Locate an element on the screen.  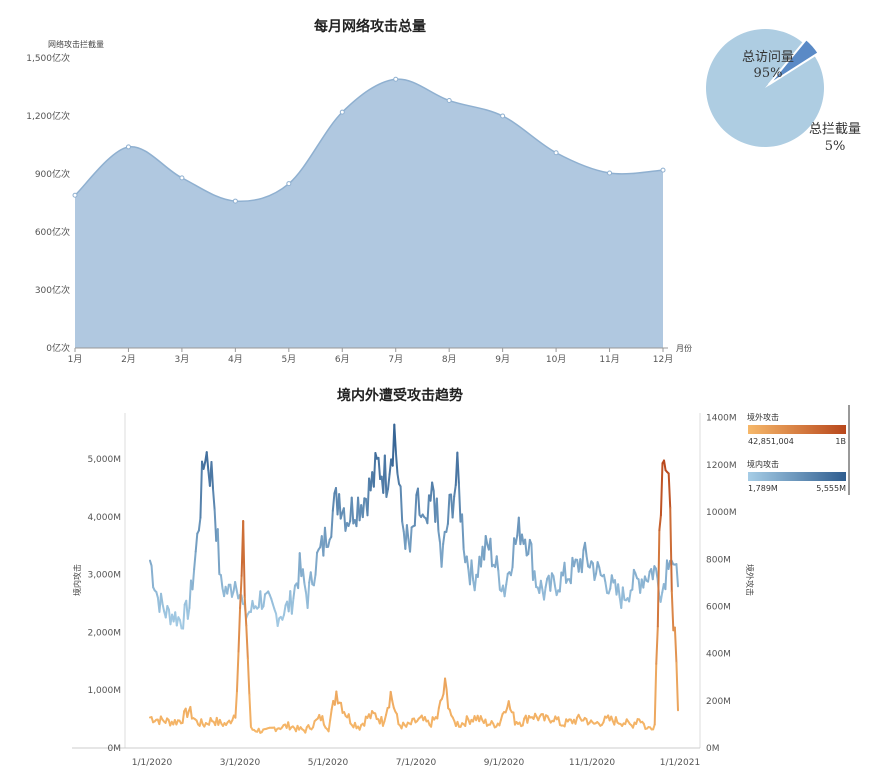
x-tick-label: 11月 is located at coordinates (609, 359).